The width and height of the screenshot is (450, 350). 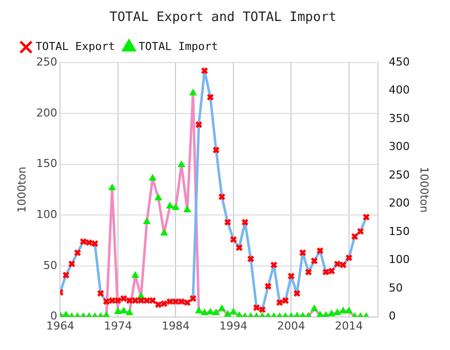 What do you see at coordinates (399, 118) in the screenshot?
I see `y2-tick-label: 350` at bounding box center [399, 118].